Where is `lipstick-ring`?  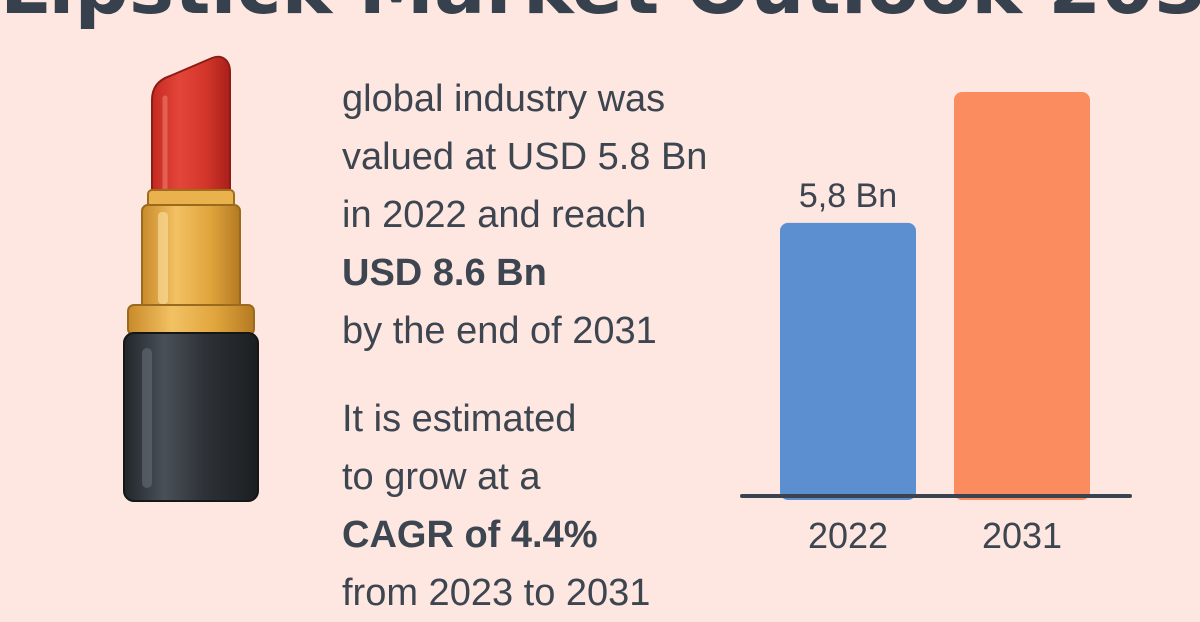
lipstick-ring is located at coordinates (191, 320).